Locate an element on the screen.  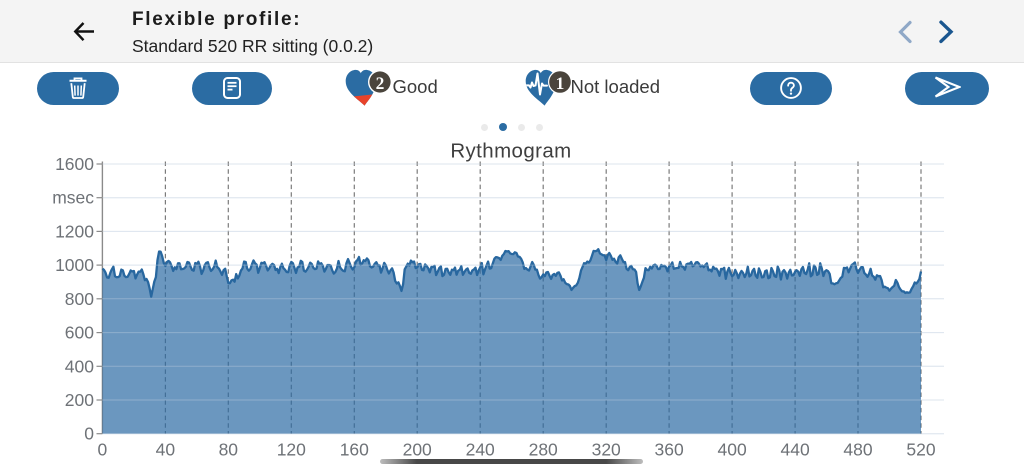
svg-text: 520 is located at coordinates (920, 450).